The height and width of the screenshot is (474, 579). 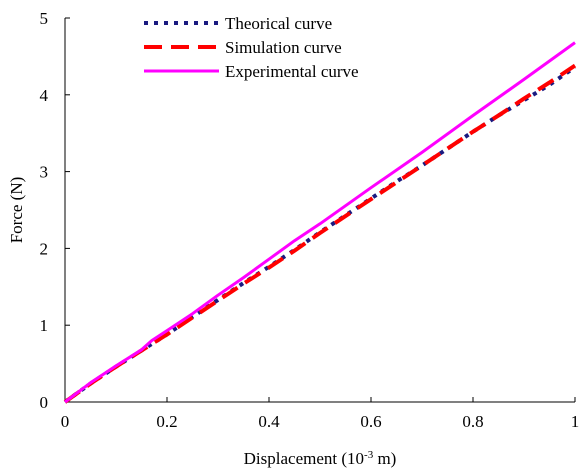 What do you see at coordinates (278, 23) in the screenshot?
I see `legend-label-1: Theorical curve` at bounding box center [278, 23].